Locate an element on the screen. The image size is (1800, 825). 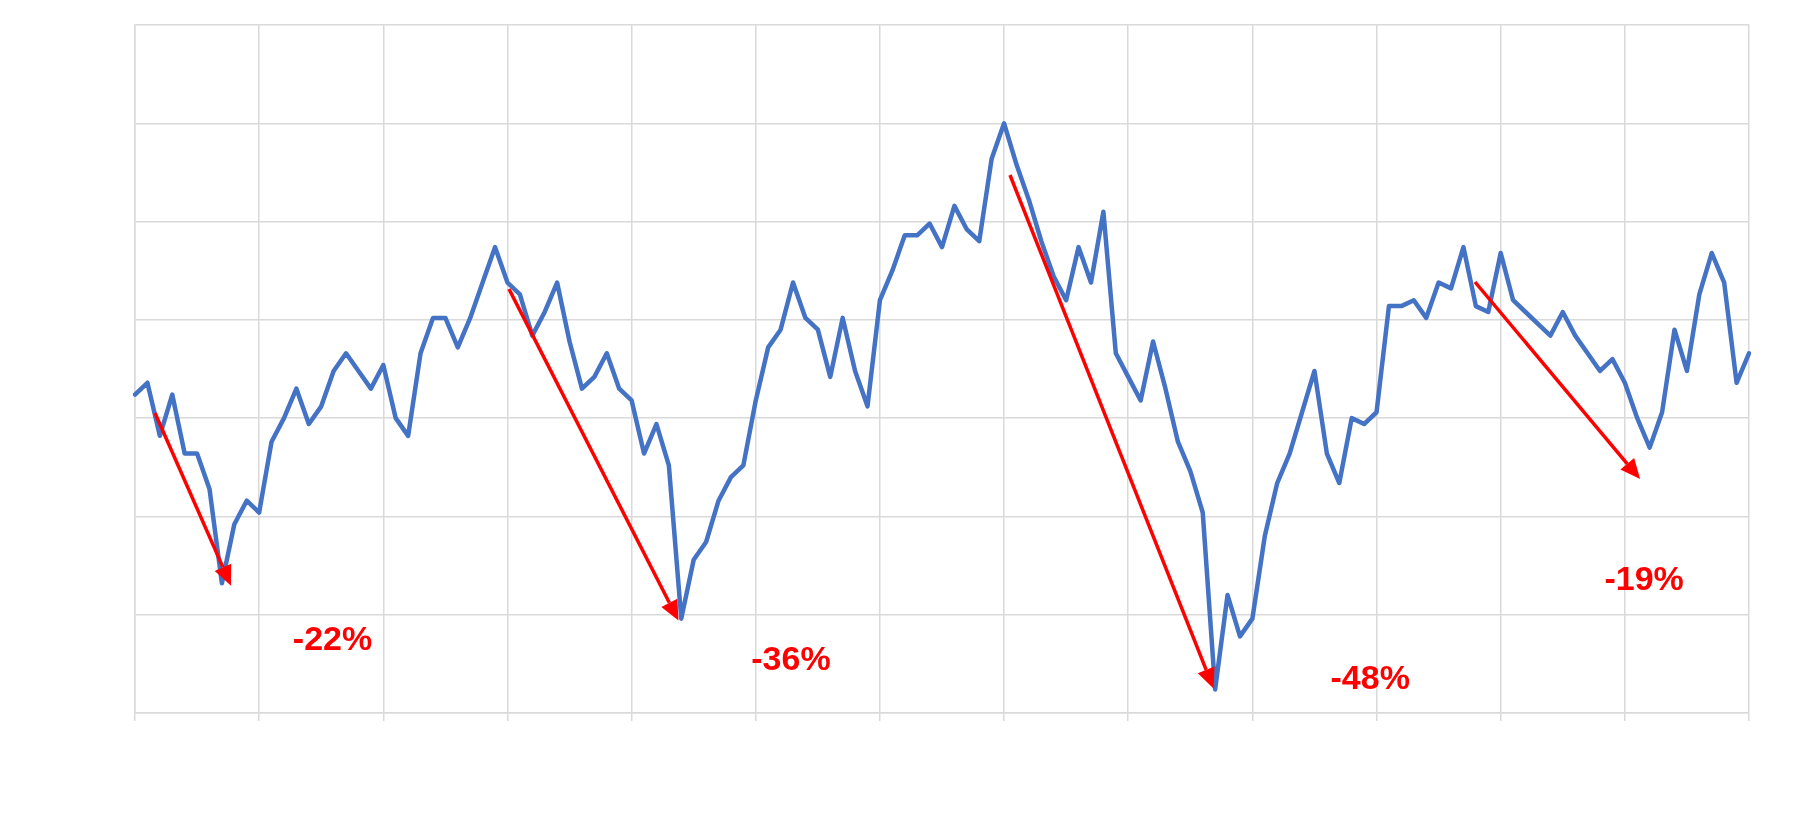
annotation: -48% is located at coordinates (1370, 677).